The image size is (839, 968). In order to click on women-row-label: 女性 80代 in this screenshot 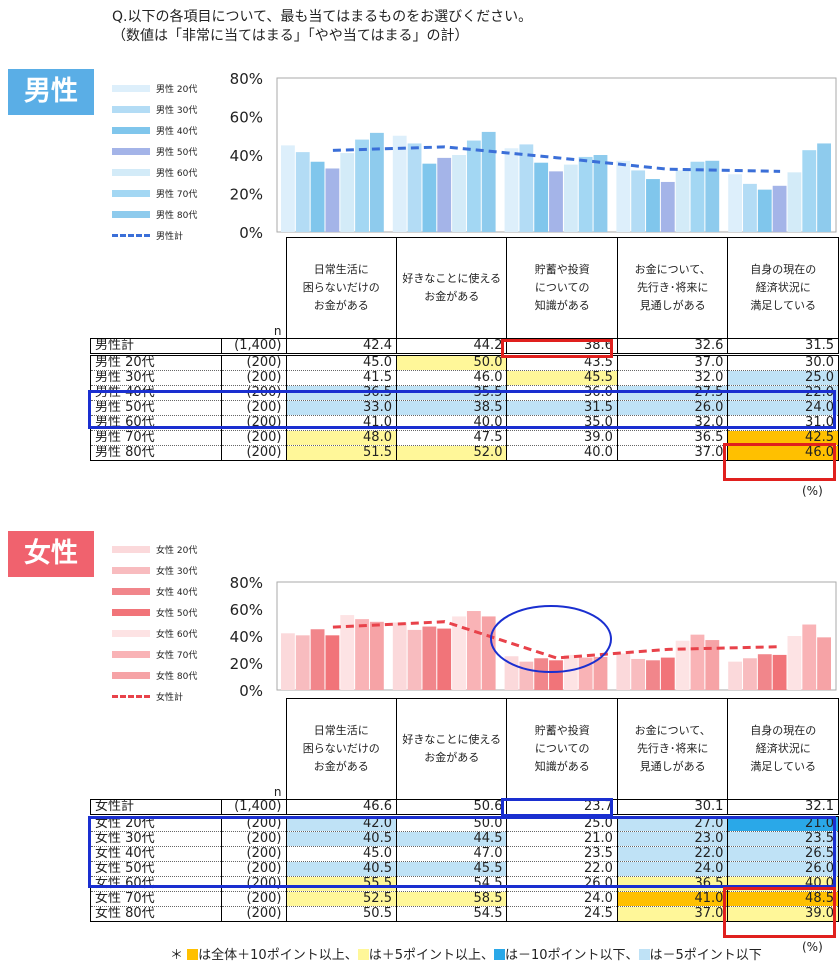, I will do `click(156, 914)`.